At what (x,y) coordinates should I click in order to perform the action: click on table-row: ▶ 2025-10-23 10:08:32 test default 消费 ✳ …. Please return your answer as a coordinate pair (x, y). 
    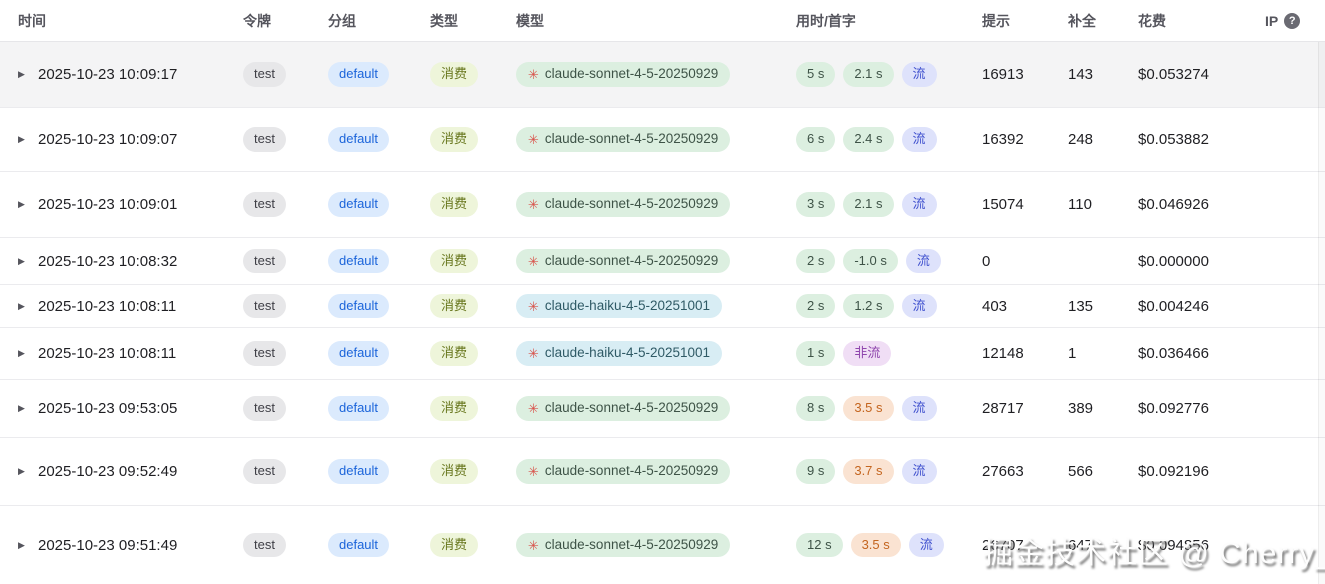
    Looking at the image, I should click on (662, 261).